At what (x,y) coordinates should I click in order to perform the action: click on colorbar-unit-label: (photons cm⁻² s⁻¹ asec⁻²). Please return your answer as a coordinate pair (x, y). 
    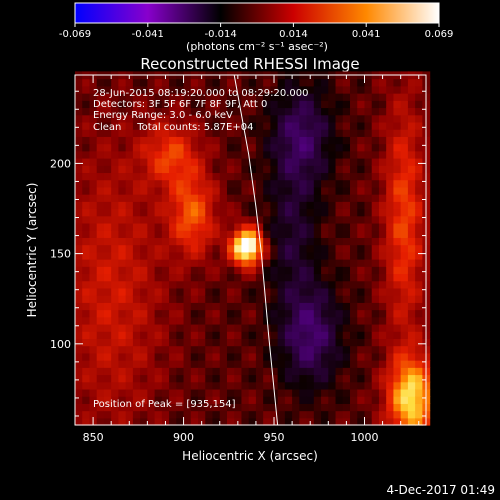
    Looking at the image, I should click on (257, 46).